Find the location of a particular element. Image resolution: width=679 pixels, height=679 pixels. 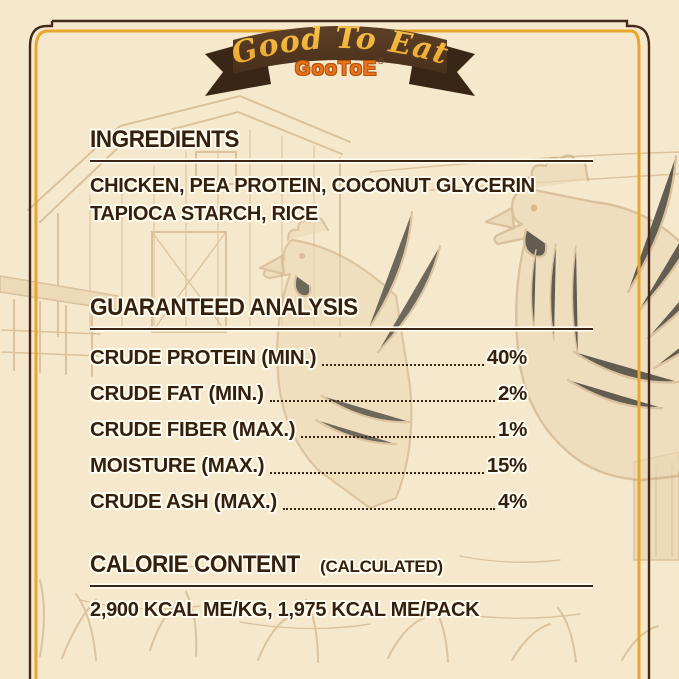

brand-logo-text: GooToE is located at coordinates (336, 69).